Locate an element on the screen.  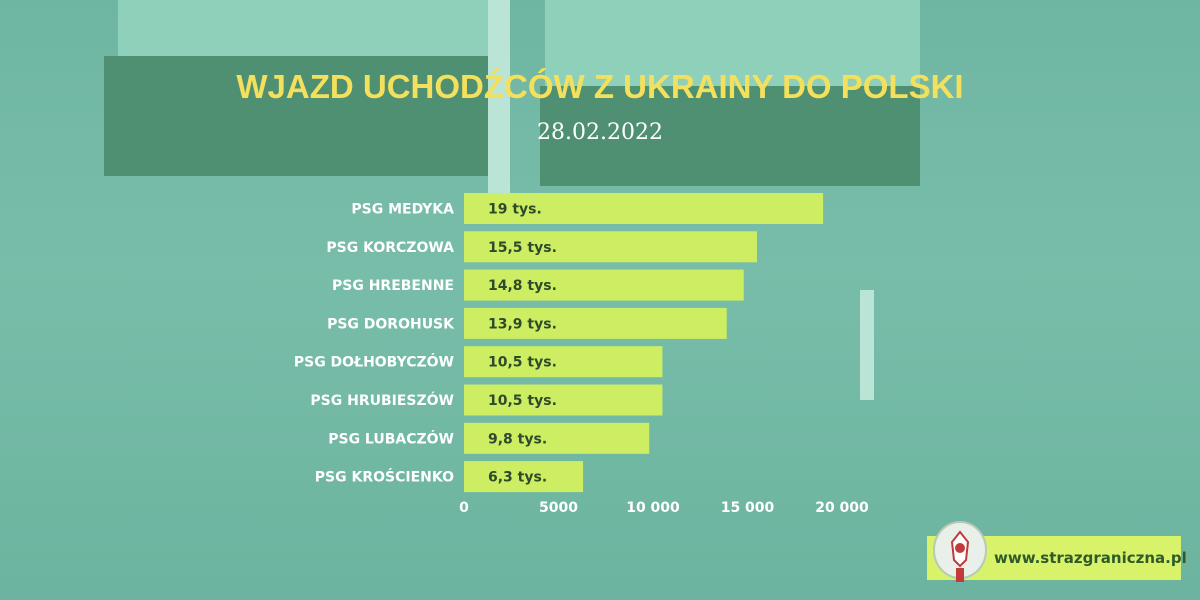
flag-left-pole is located at coordinates (499, 100).